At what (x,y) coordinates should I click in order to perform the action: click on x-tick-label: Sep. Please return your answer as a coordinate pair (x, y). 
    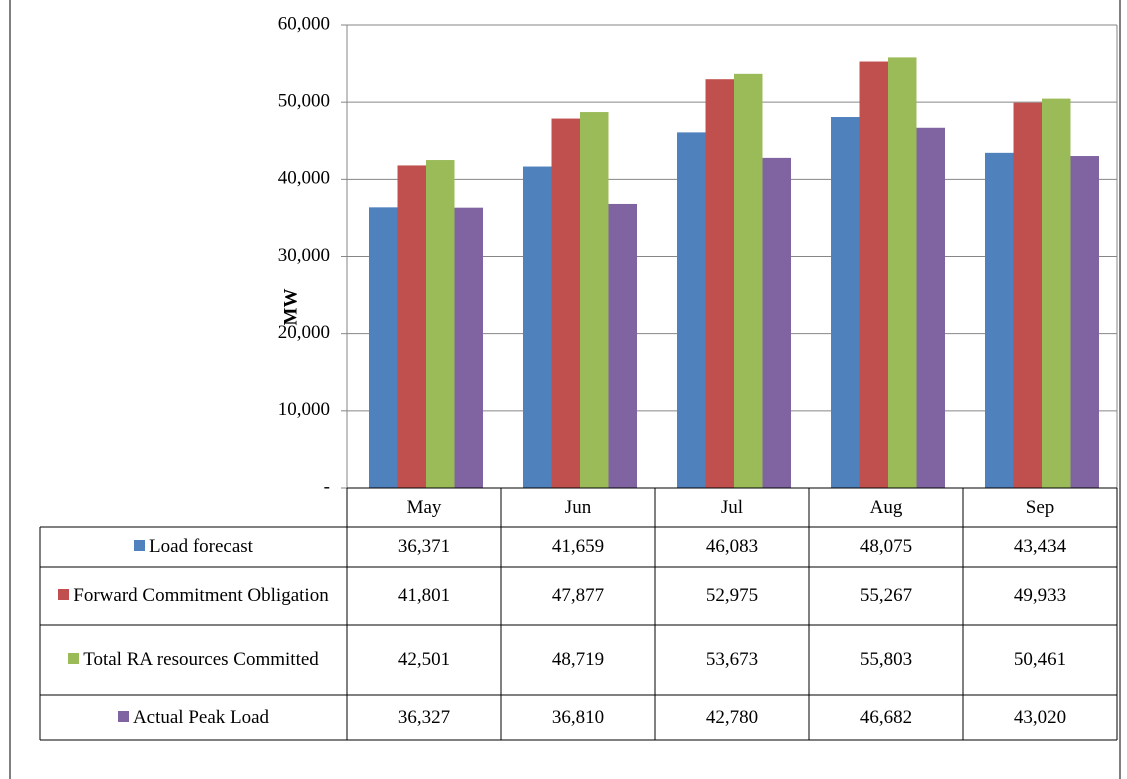
    Looking at the image, I should click on (1040, 507).